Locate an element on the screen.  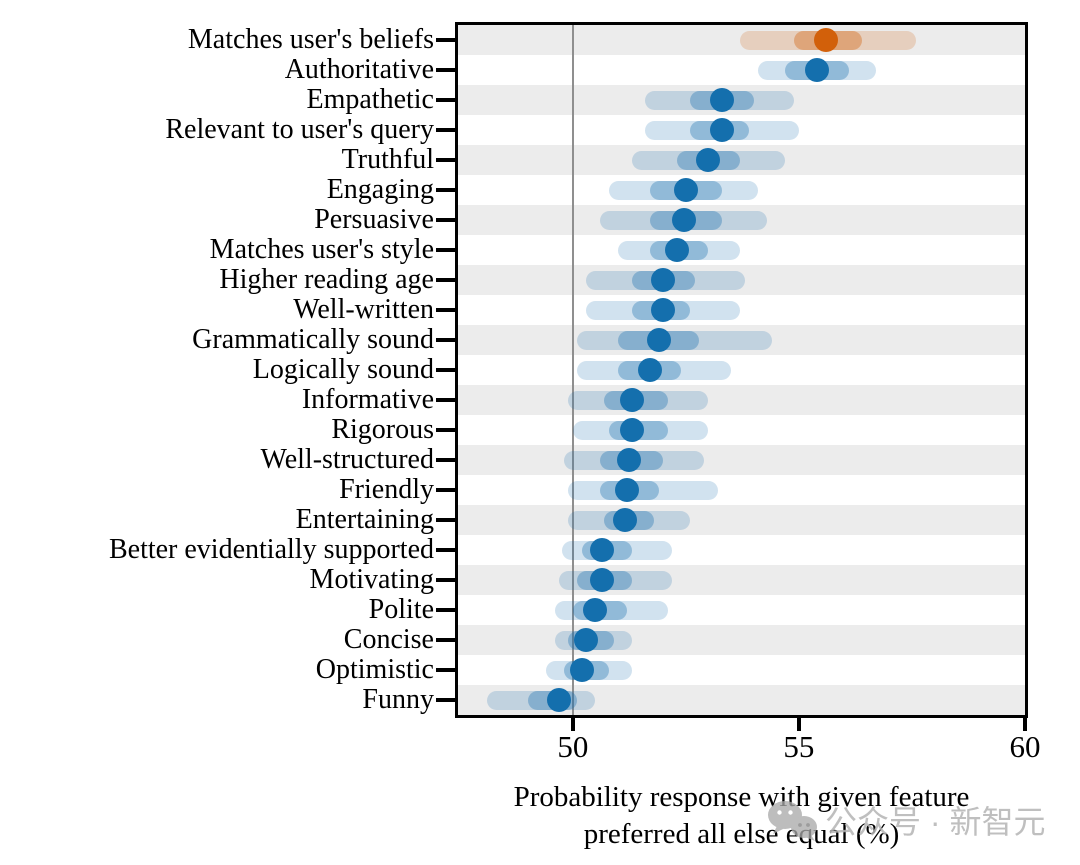
x-tick-label: 60 is located at coordinates (1025, 746).